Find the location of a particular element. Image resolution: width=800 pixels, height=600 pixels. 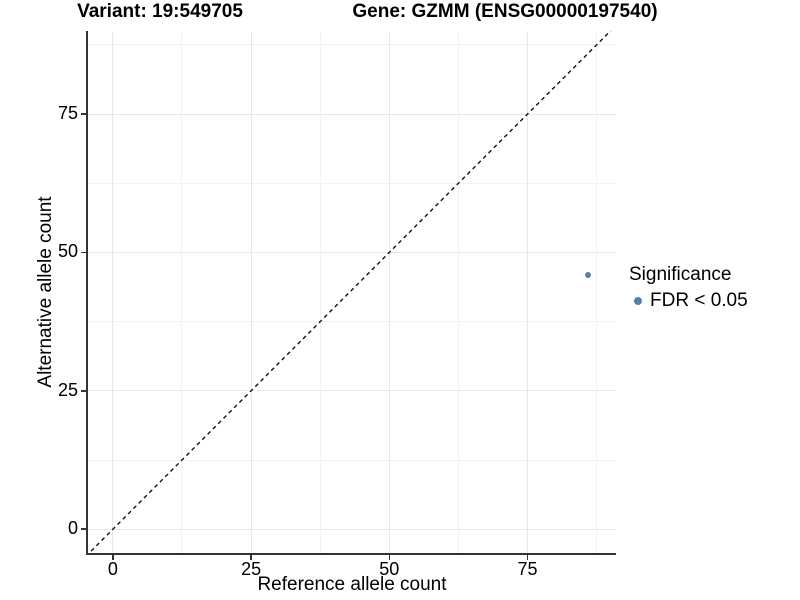

legend: Significance FDR < 0.05 is located at coordinates (688, 288).